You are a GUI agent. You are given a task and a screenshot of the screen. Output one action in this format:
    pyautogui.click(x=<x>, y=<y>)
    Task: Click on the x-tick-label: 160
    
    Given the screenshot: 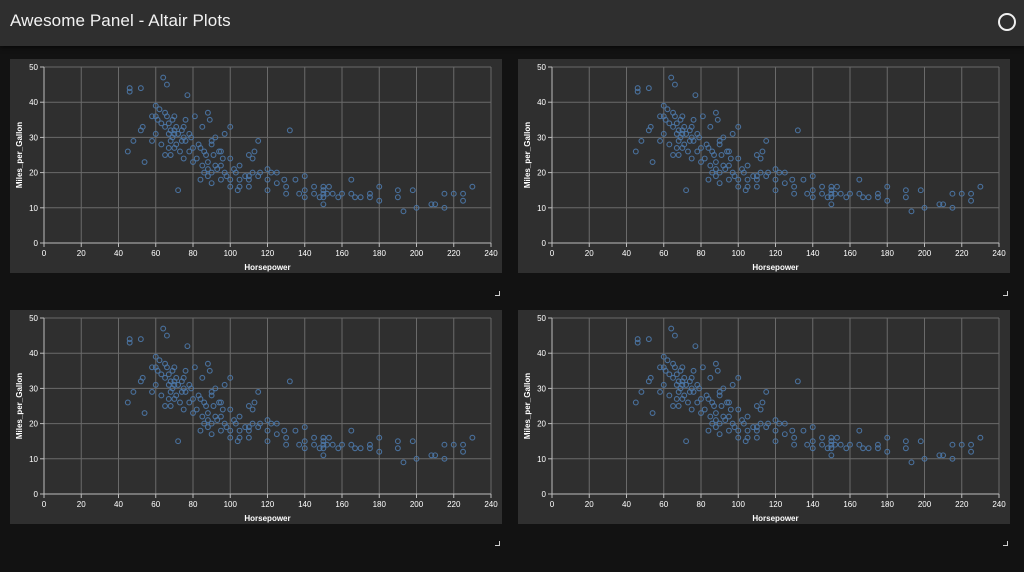 What is the action you would take?
    pyautogui.click(x=850, y=253)
    